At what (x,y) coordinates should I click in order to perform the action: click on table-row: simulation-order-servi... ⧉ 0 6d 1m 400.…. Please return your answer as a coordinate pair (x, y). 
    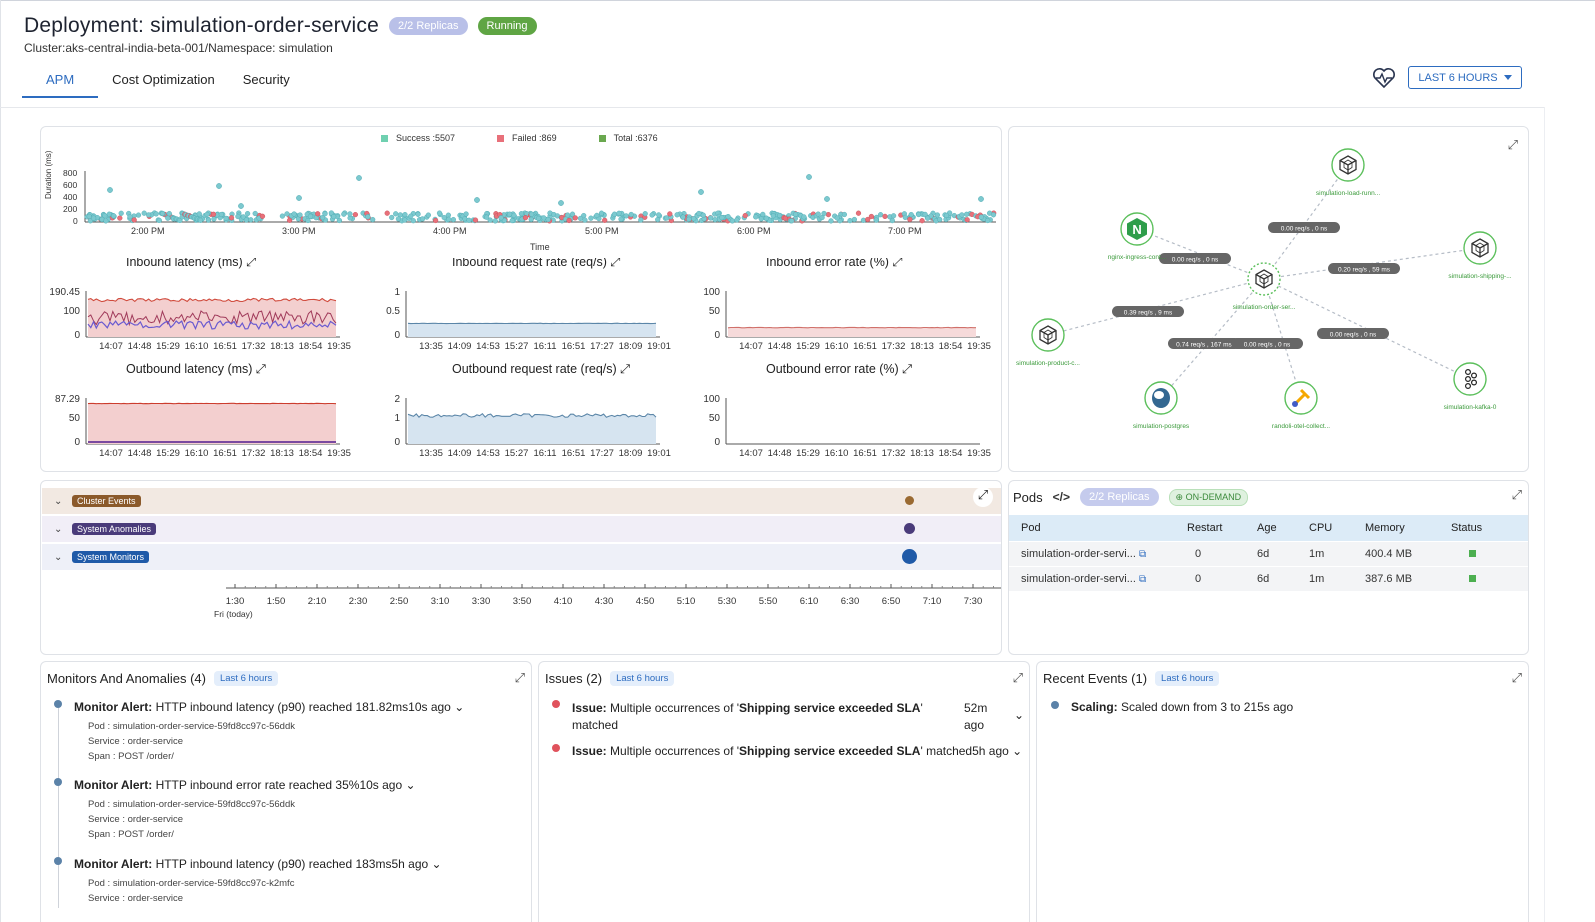
    Looking at the image, I should click on (1268, 554).